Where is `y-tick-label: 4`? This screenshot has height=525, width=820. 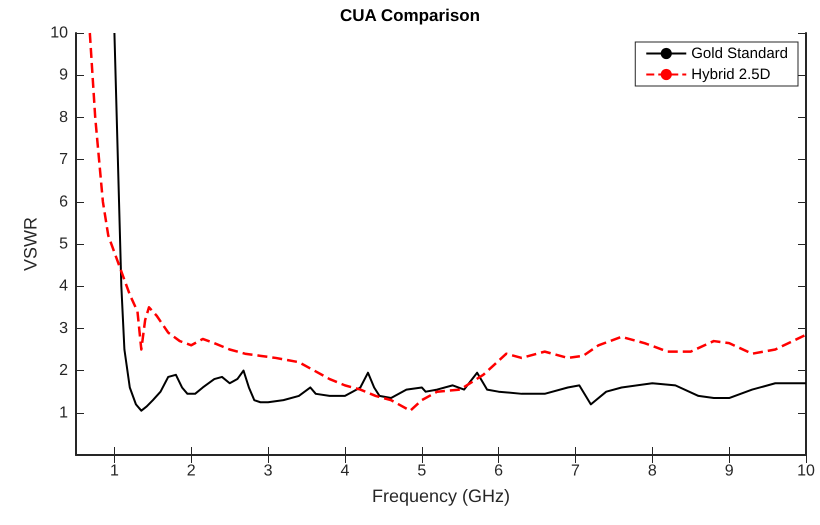 y-tick-label: 4 is located at coordinates (63, 286).